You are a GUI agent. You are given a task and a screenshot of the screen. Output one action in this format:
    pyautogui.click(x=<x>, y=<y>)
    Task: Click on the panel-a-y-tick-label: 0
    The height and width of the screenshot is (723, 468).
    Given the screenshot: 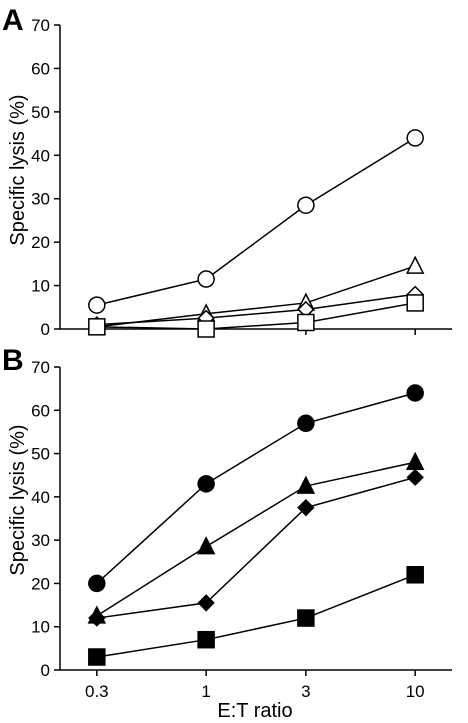 What is the action you would take?
    pyautogui.click(x=45, y=329)
    